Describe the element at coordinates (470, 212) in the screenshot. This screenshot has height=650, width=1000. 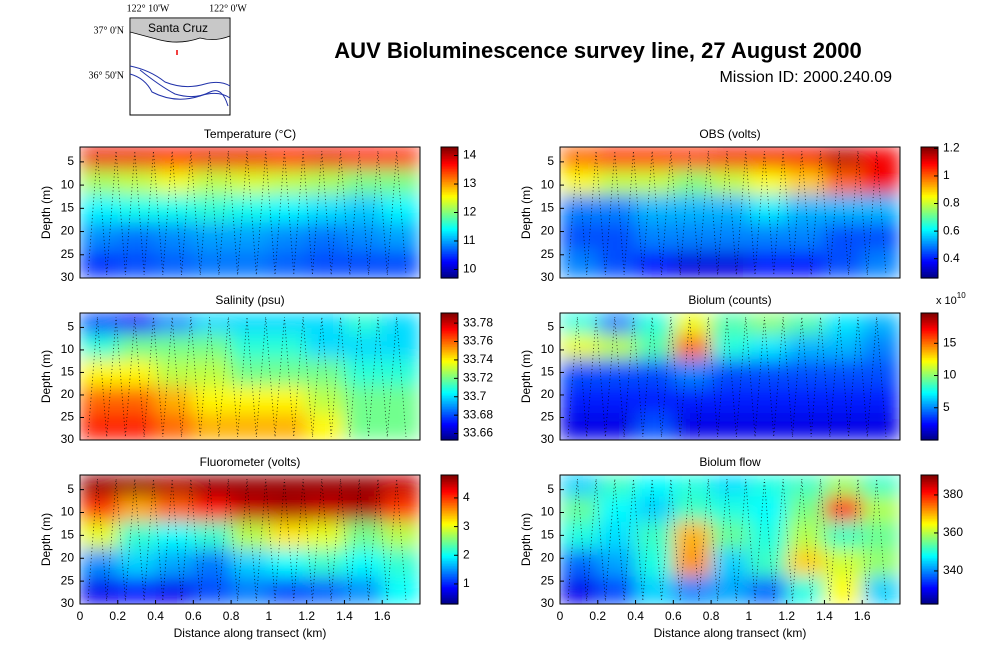
I see `colorbar-tick-label: 12` at that location.